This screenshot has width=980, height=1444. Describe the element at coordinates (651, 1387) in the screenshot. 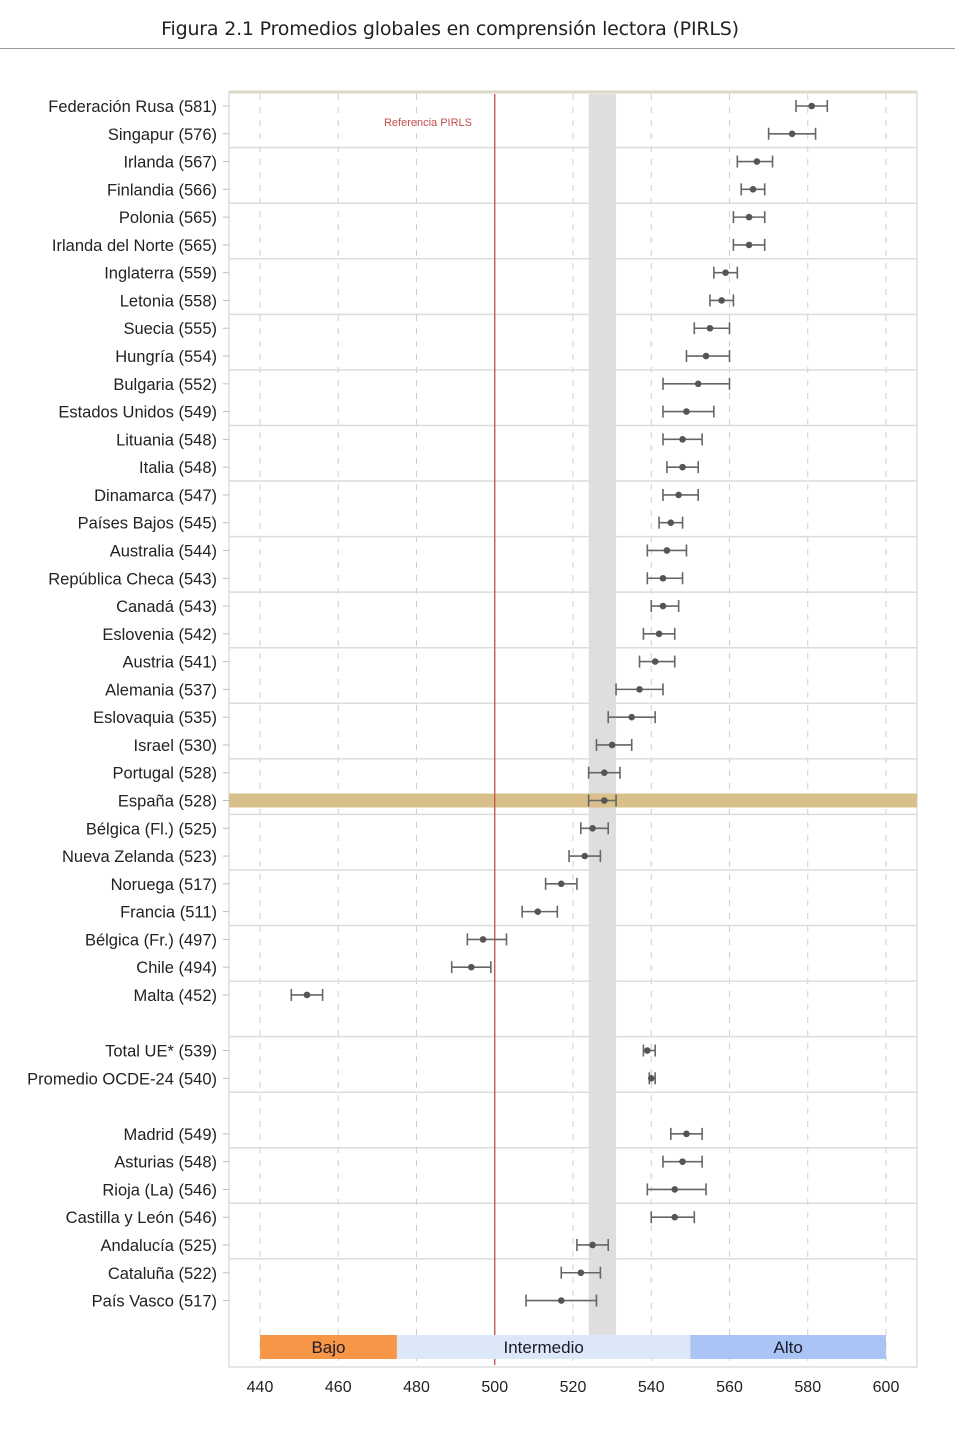

I see `x-tick-label: 540` at that location.